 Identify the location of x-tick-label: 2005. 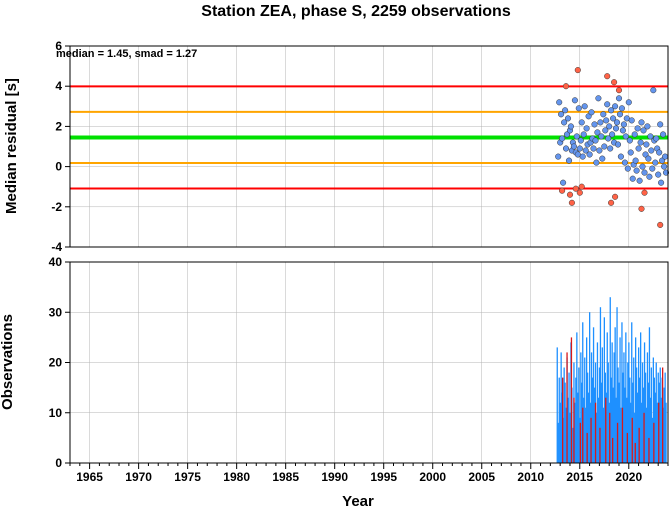
(481, 477).